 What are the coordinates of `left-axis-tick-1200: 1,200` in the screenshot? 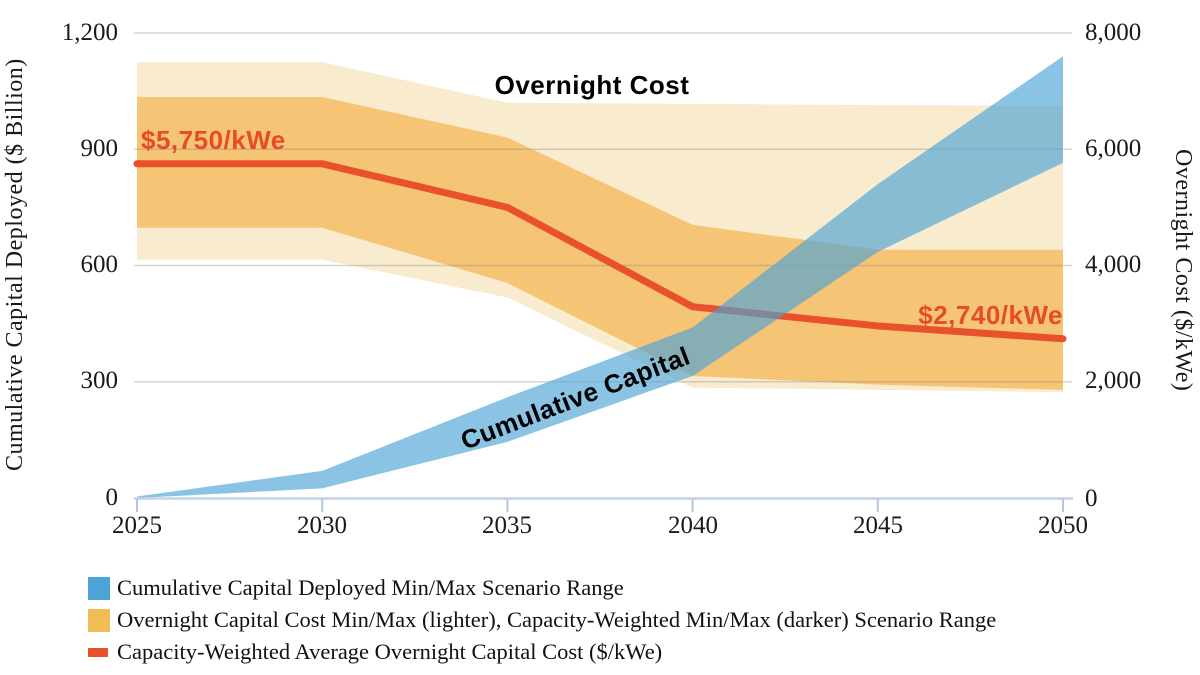 It's located at (89, 32).